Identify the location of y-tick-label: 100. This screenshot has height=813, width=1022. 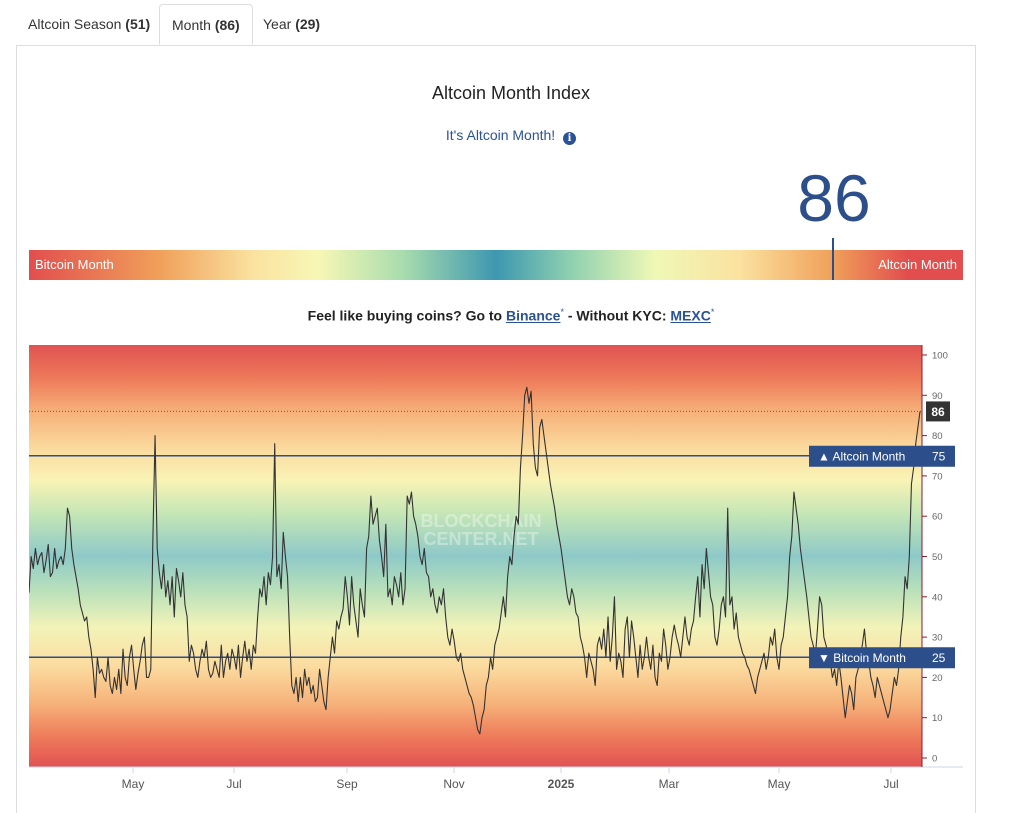
(940, 356).